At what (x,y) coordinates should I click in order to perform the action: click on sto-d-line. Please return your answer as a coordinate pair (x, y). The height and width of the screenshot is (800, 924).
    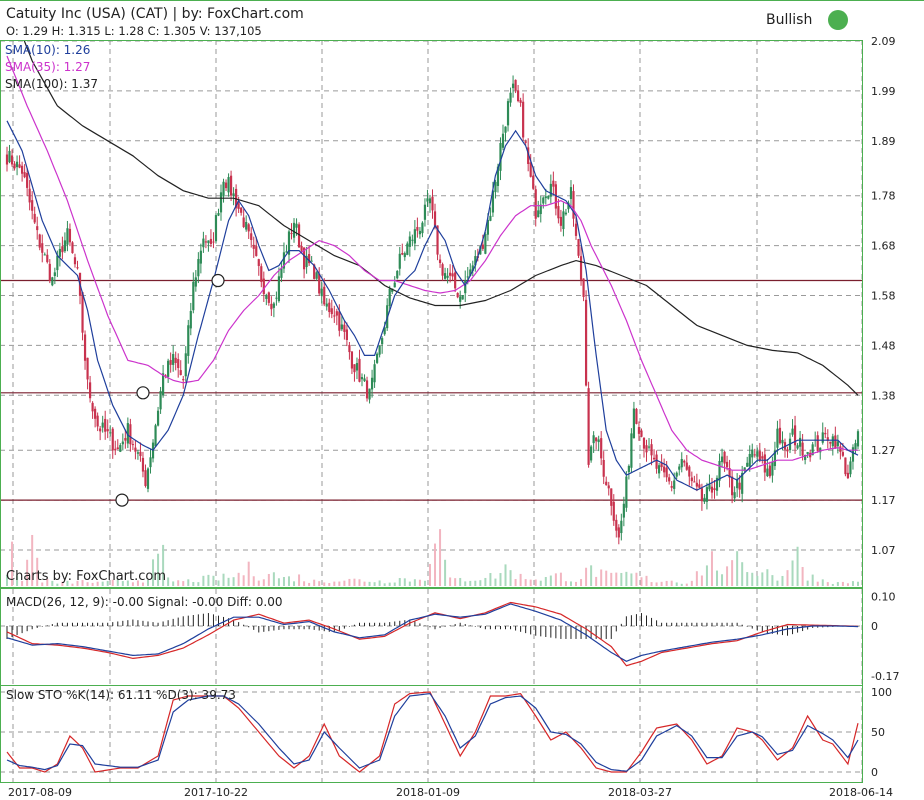
    Looking at the image, I should click on (432, 732).